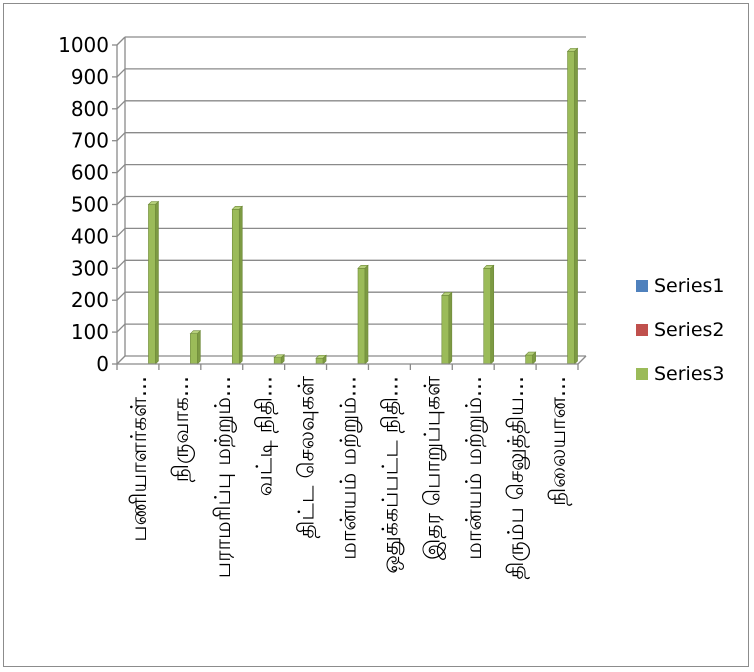 This screenshot has width=754, height=672. I want to click on floor-edge, so click(582, 360).